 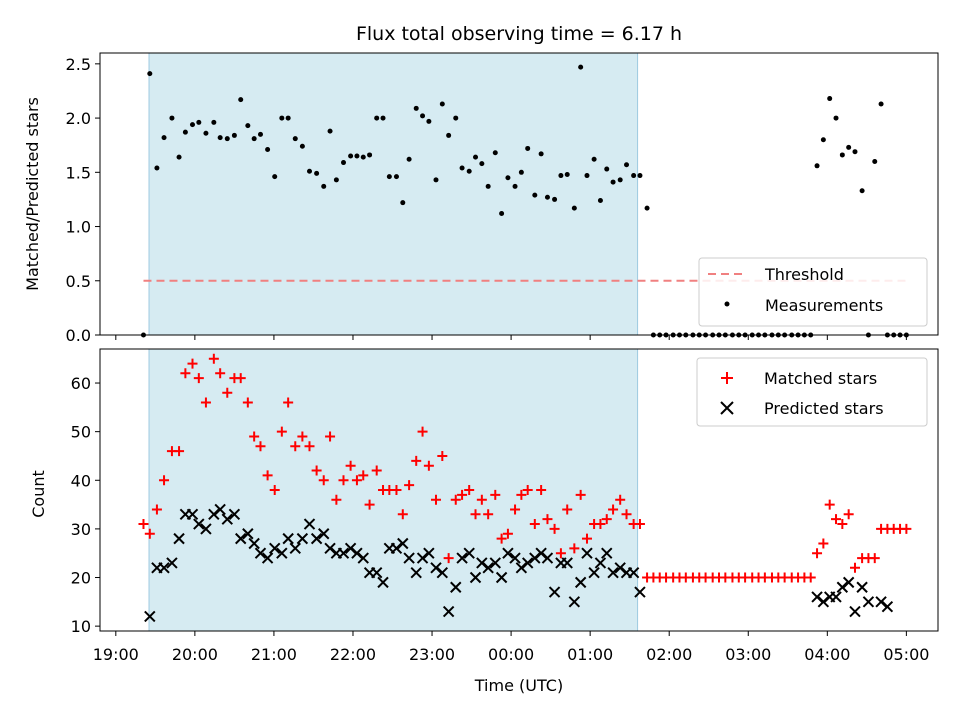 I want to click on legend-matched-label: Matched stars, so click(x=820, y=378).